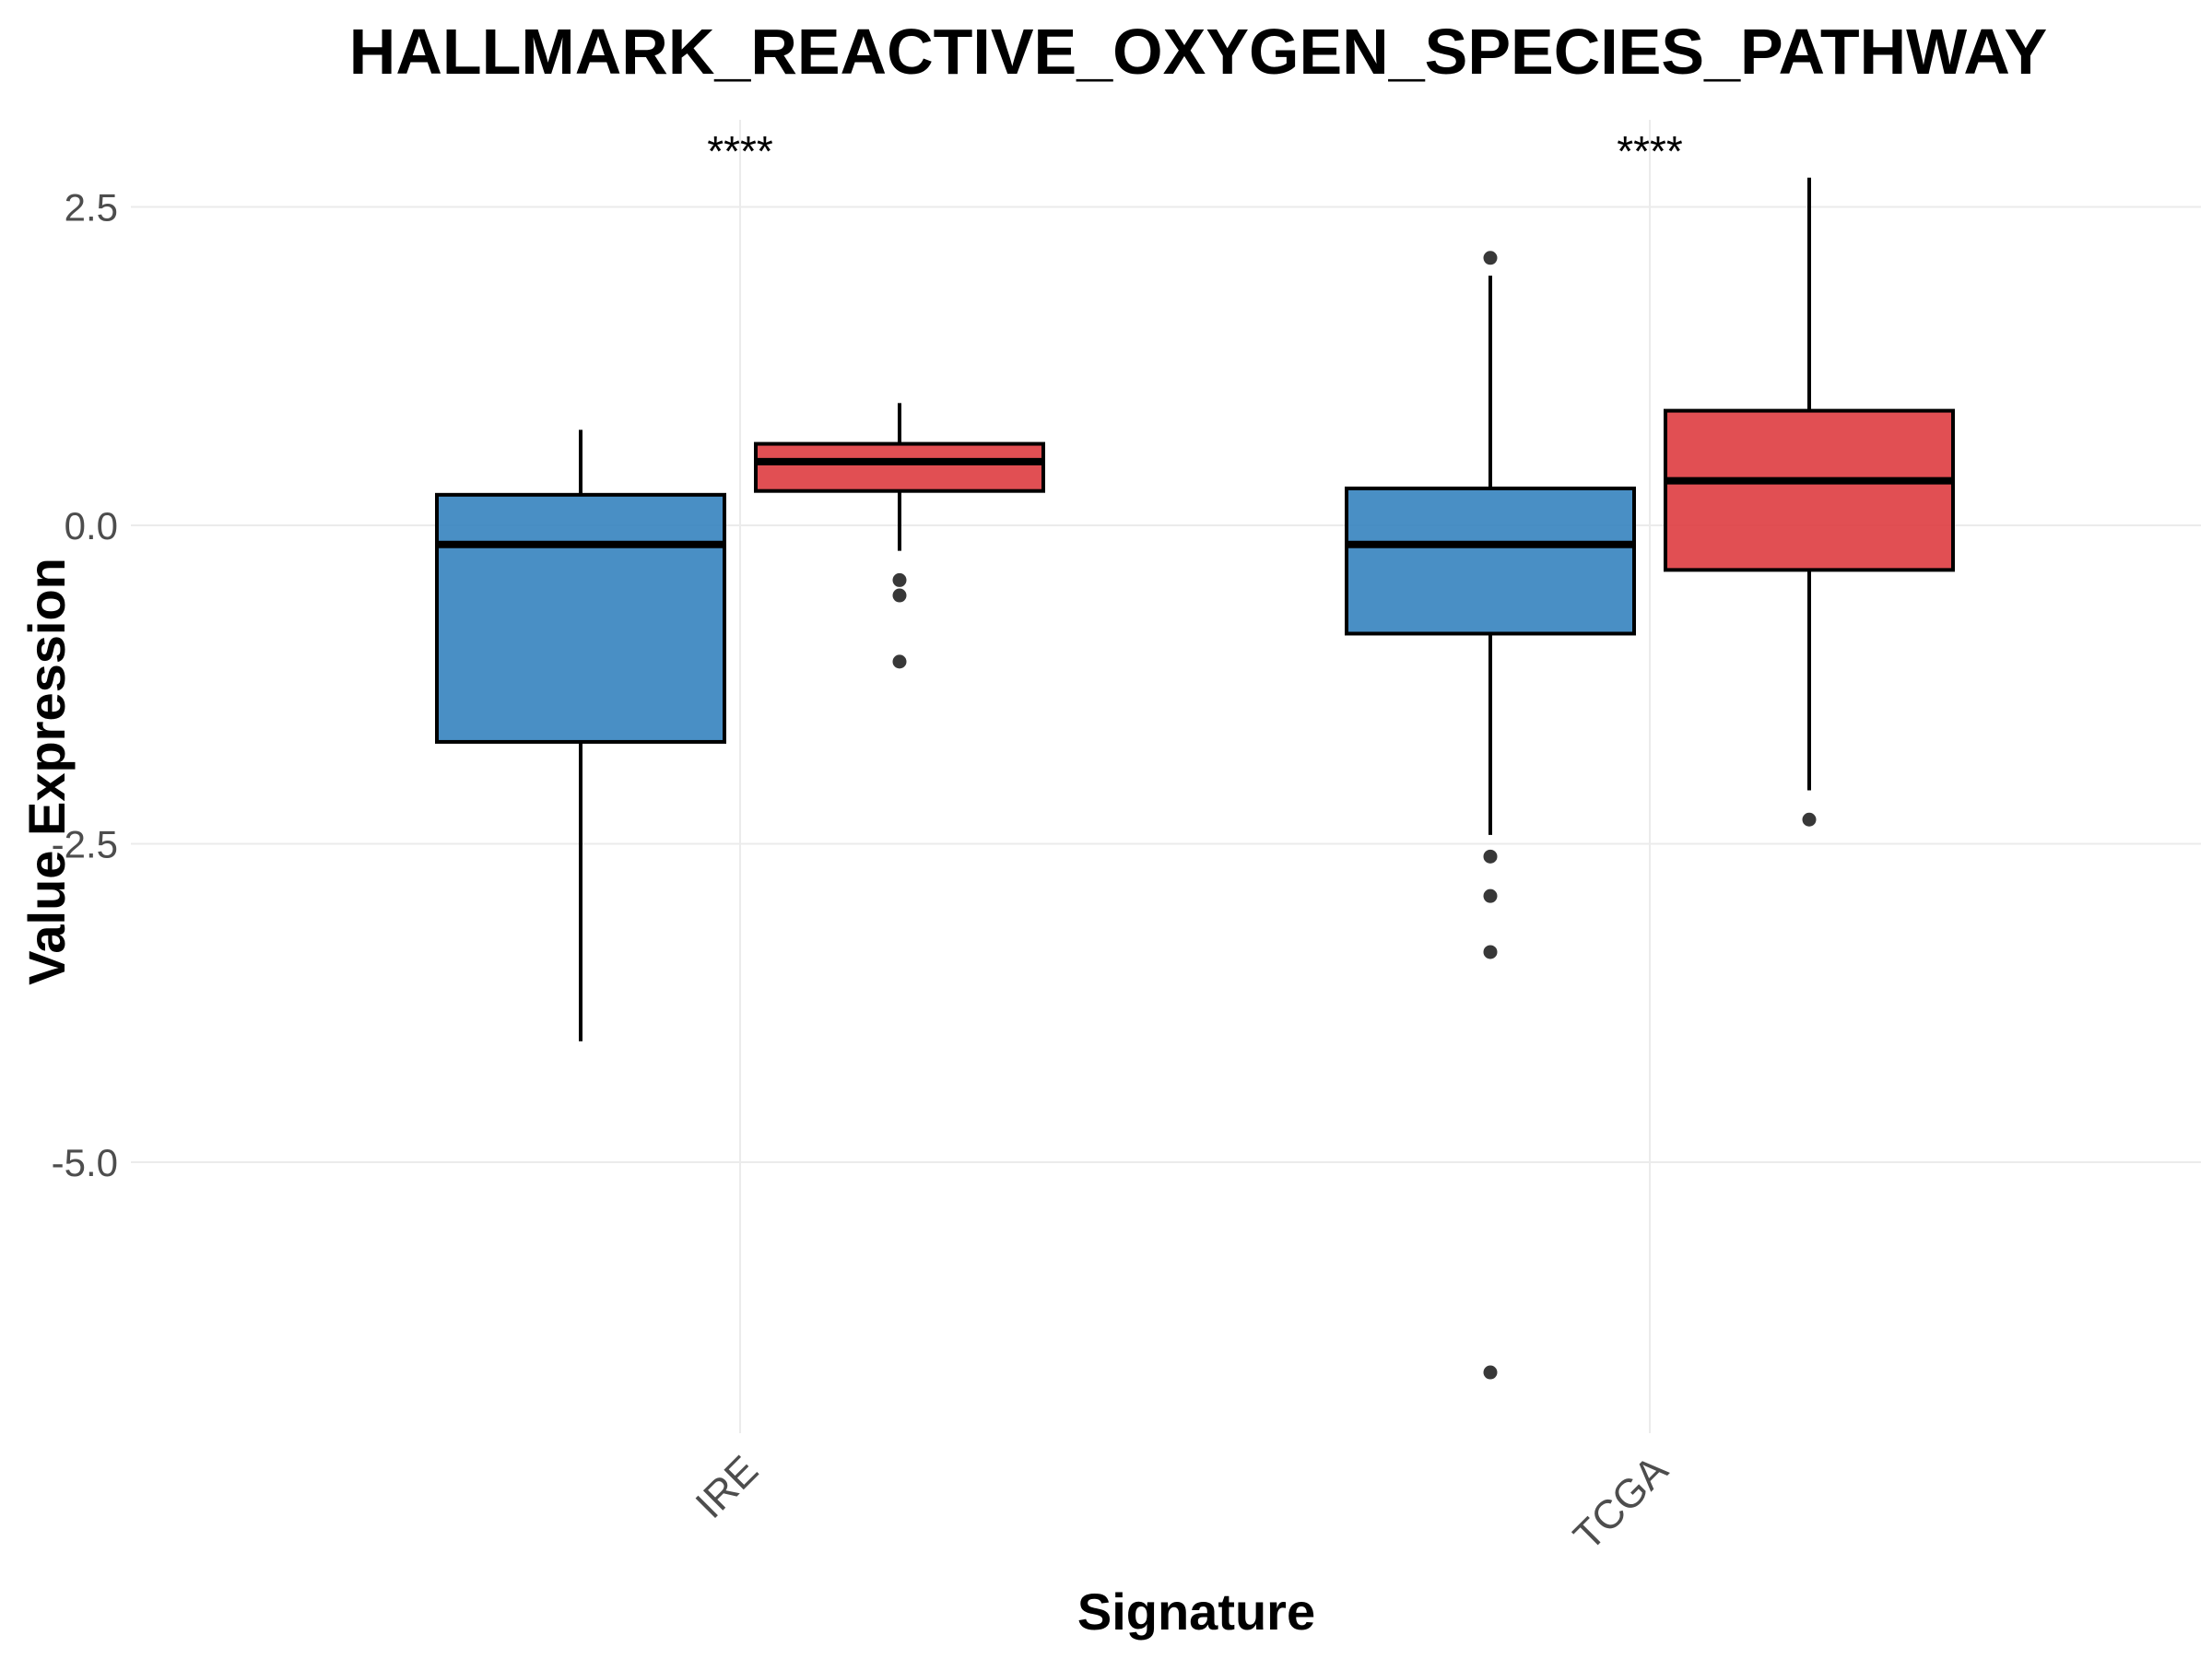 This screenshot has width=2212, height=1659. Describe the element at coordinates (85, 1162) in the screenshot. I see `y-tick-label: -5.0` at that location.